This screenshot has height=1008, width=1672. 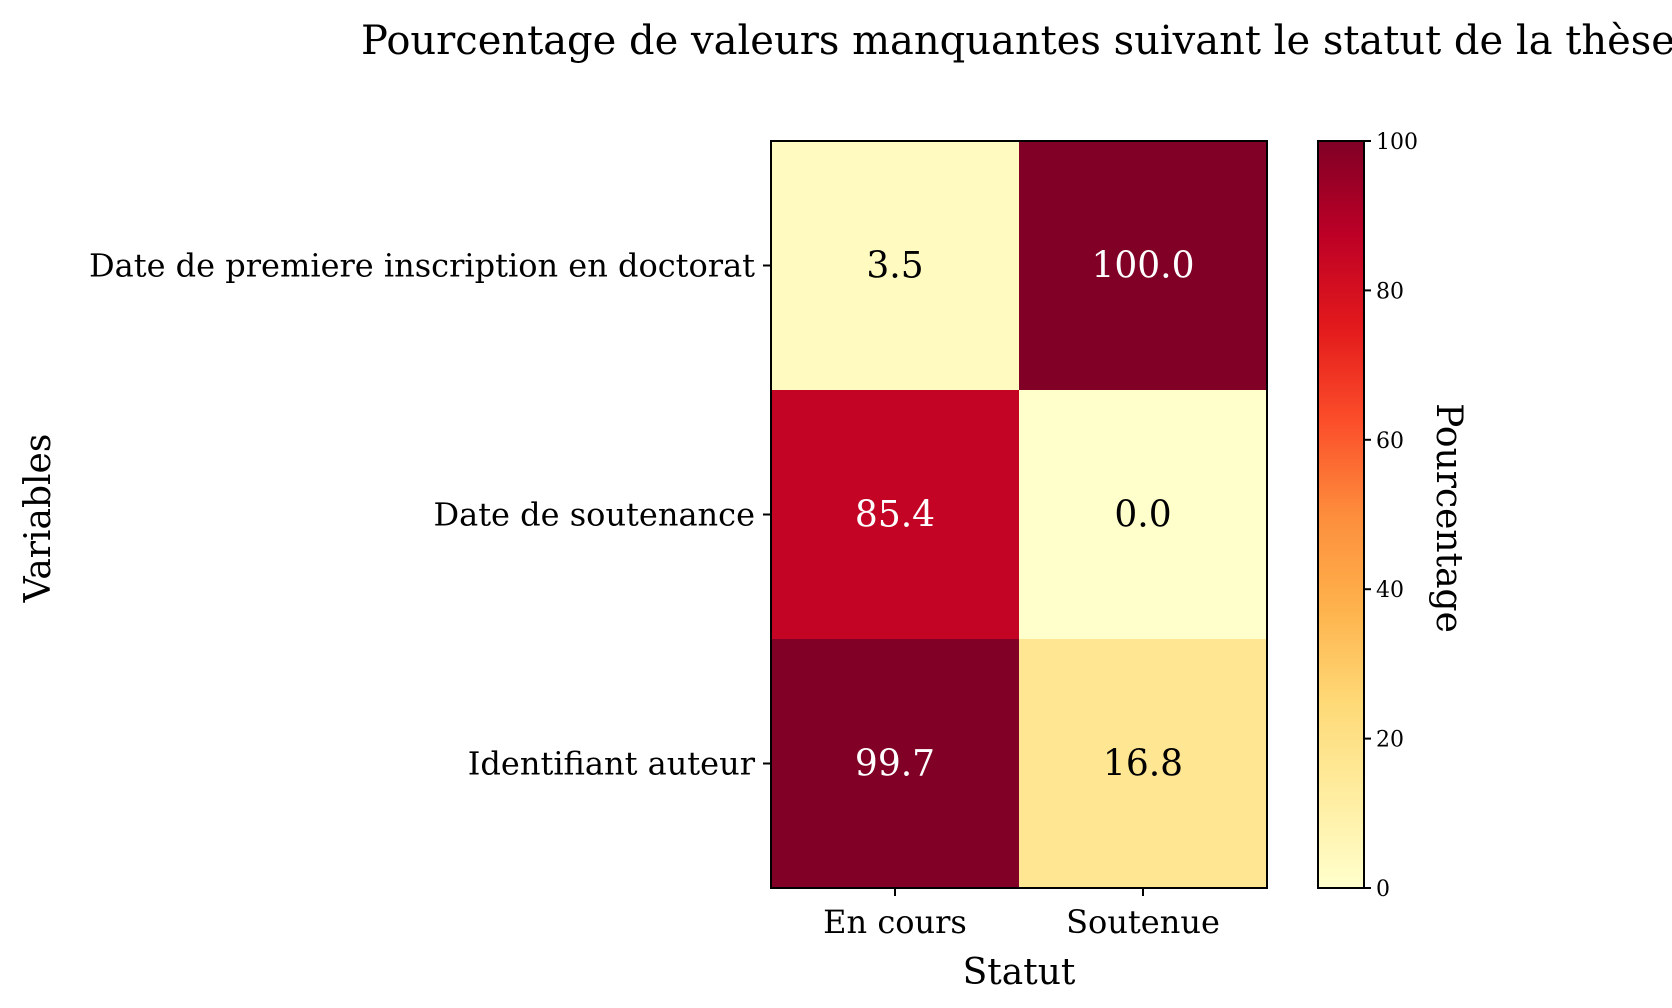 I want to click on y-tick-label: Identifiant auteur, so click(x=612, y=764).